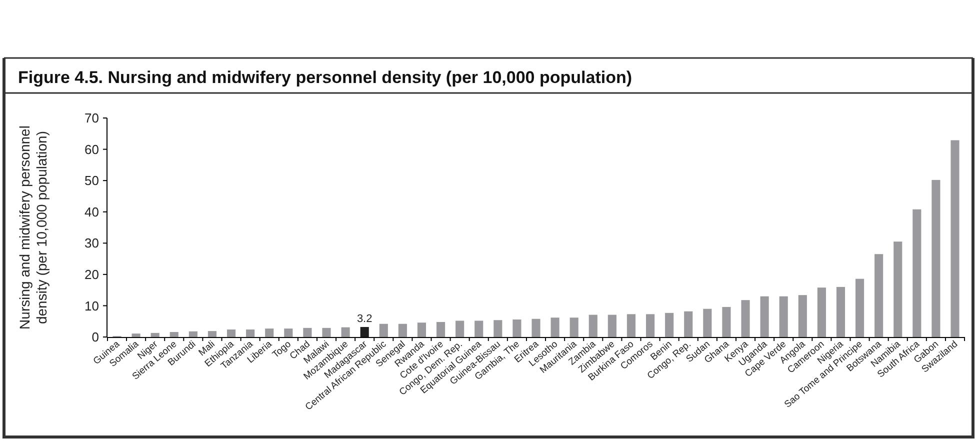  I want to click on data-label: 3.2, so click(364, 318).